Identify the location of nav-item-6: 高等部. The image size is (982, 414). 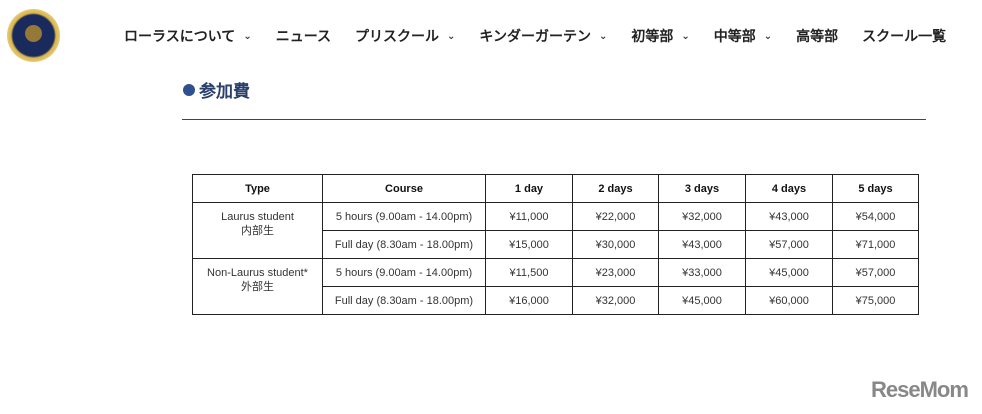
(817, 36).